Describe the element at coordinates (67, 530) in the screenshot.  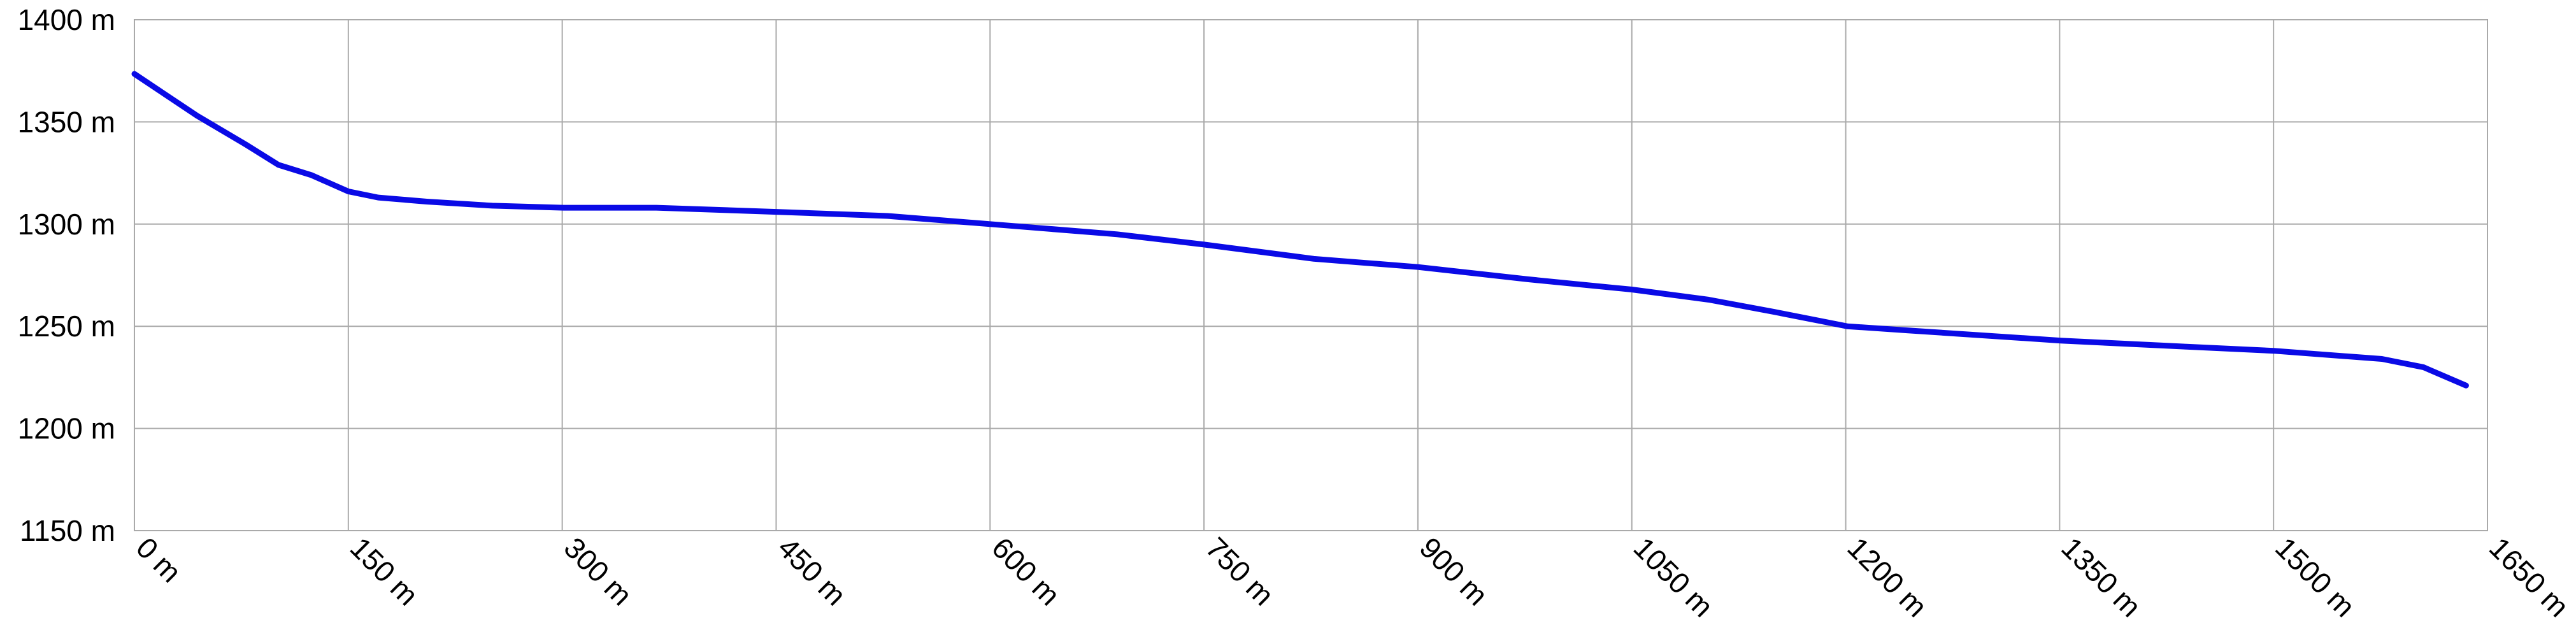
I see `y-tick-label: 1150 m` at that location.